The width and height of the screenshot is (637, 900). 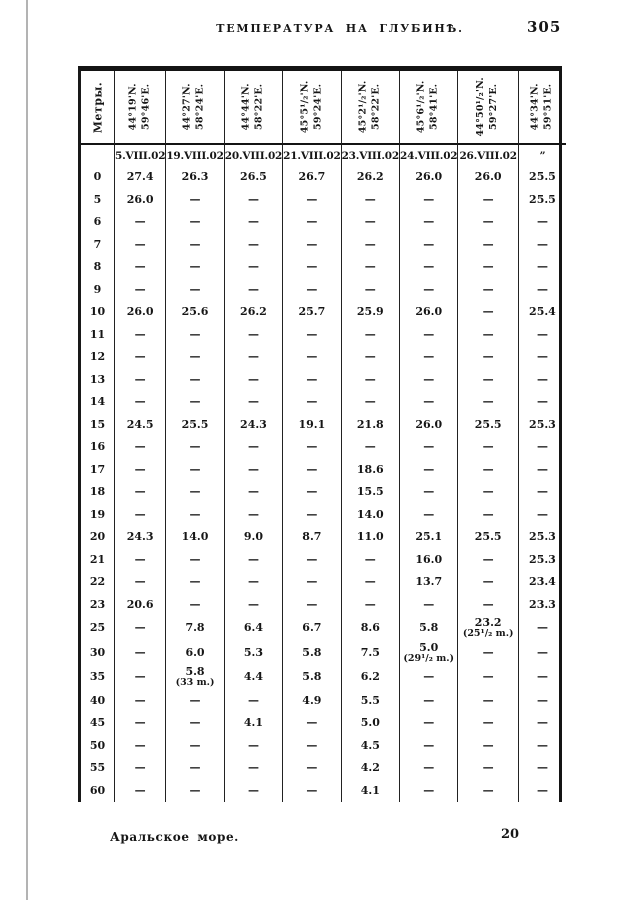 I want to click on station-coordinates: 44°44'N. 58°22'E., so click(x=254, y=106).